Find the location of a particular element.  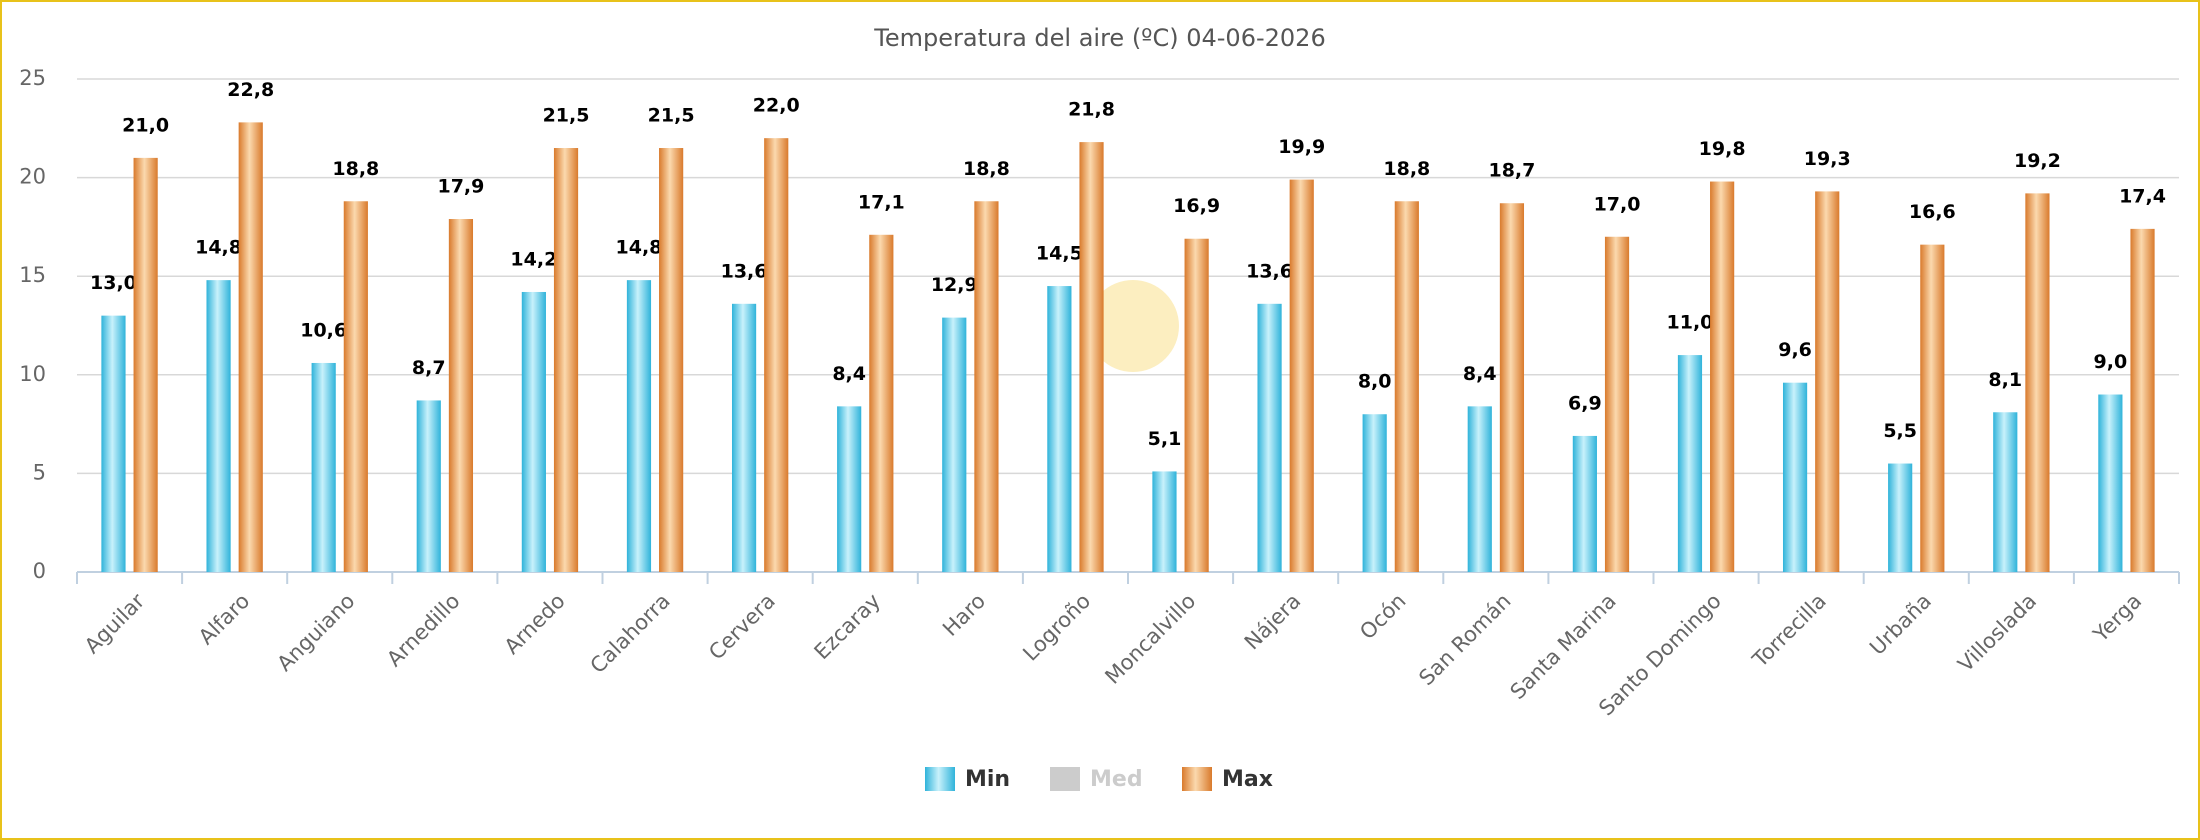

legend-label: Med is located at coordinates (1116, 779).